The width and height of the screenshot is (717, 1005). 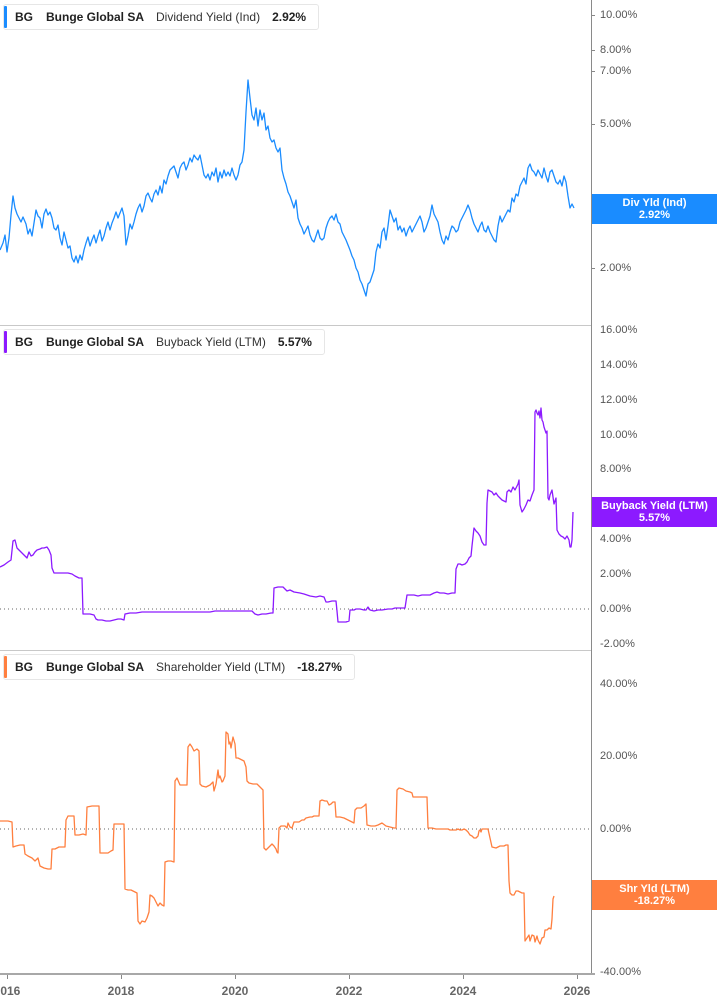 What do you see at coordinates (294, 342) in the screenshot?
I see `legend-value: 5.57%` at bounding box center [294, 342].